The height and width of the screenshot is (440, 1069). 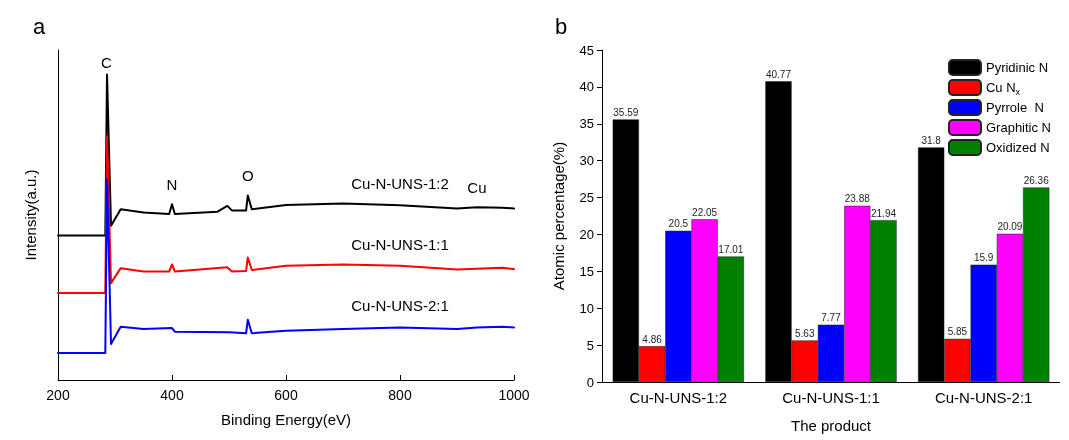 What do you see at coordinates (286, 419) in the screenshot?
I see `x-axis-title: Binding Energy(eV)` at bounding box center [286, 419].